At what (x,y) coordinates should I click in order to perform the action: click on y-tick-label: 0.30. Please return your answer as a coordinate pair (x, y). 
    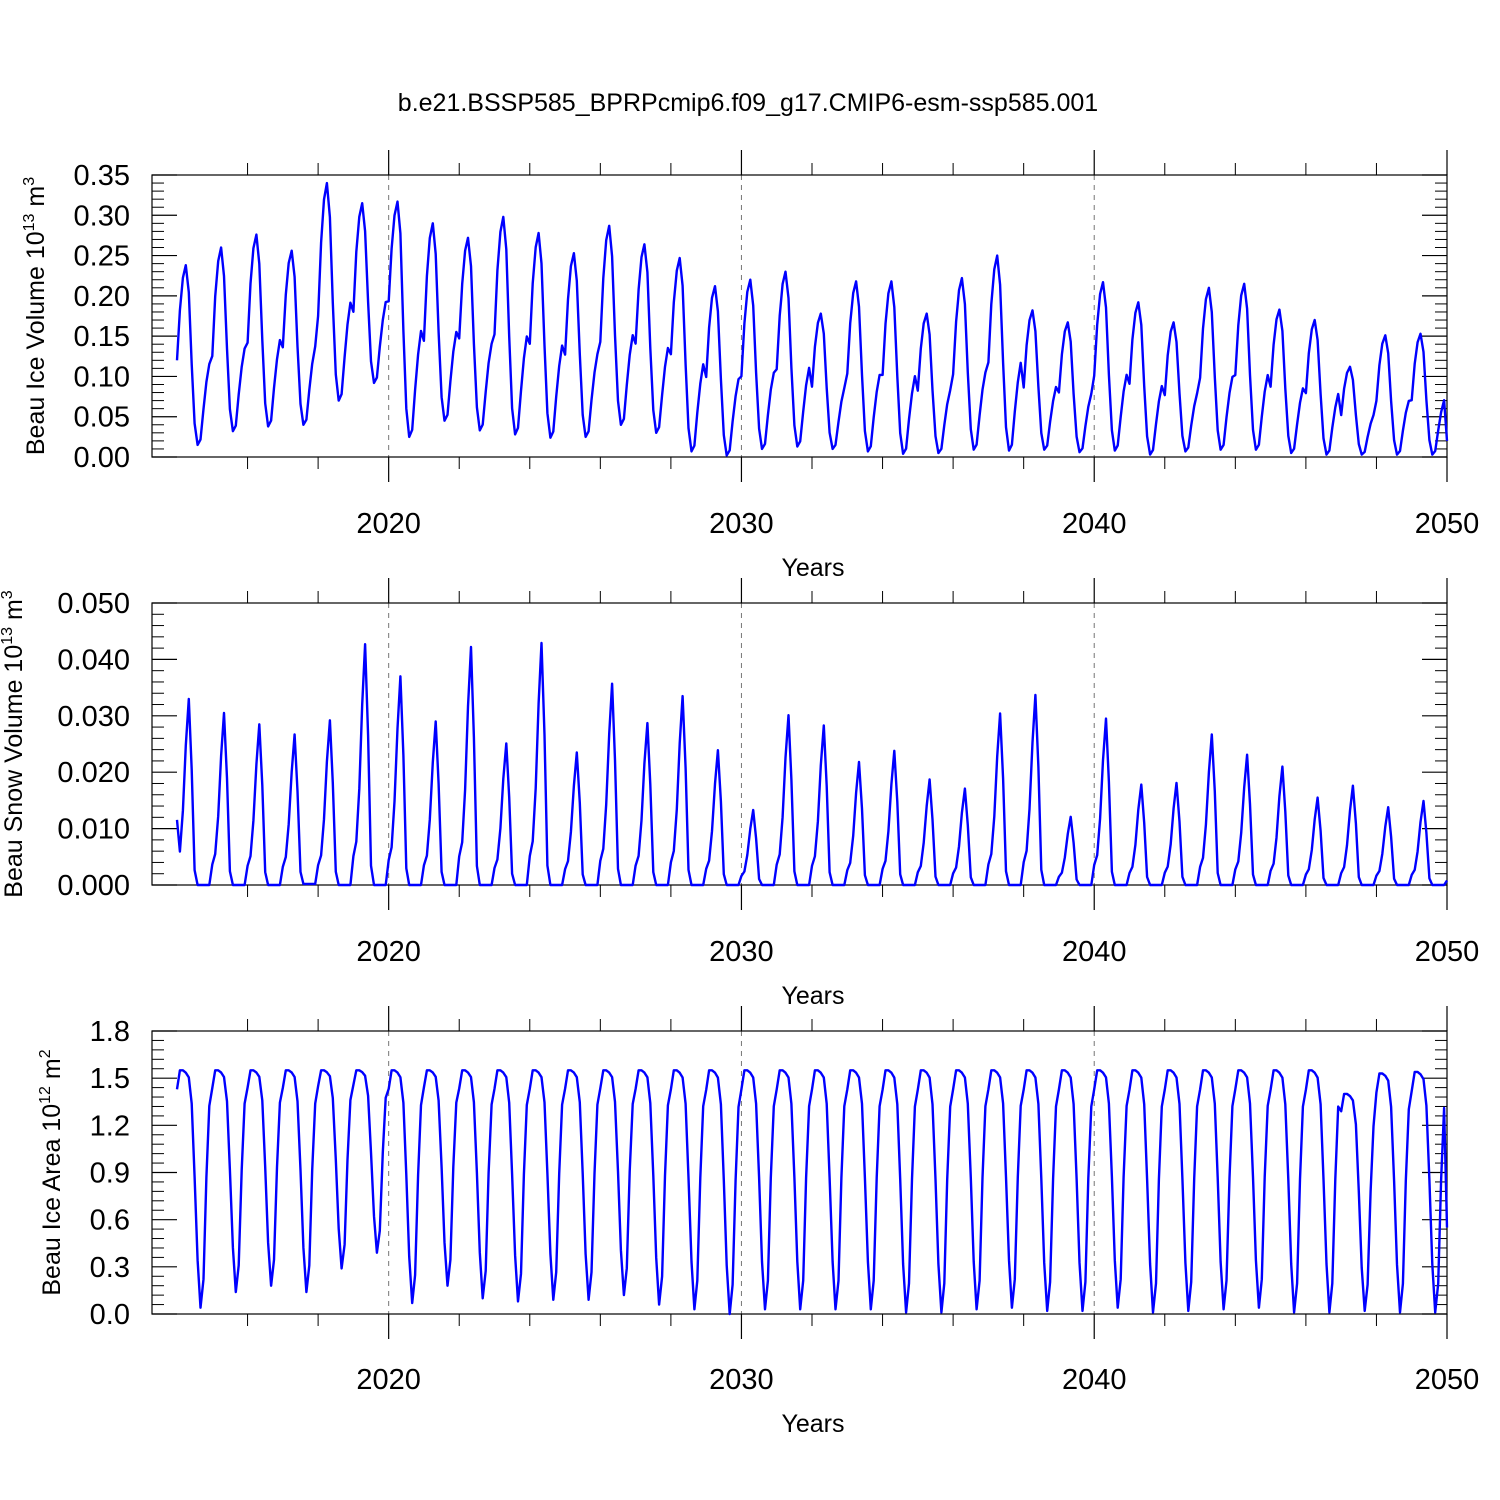
    Looking at the image, I should click on (102, 216).